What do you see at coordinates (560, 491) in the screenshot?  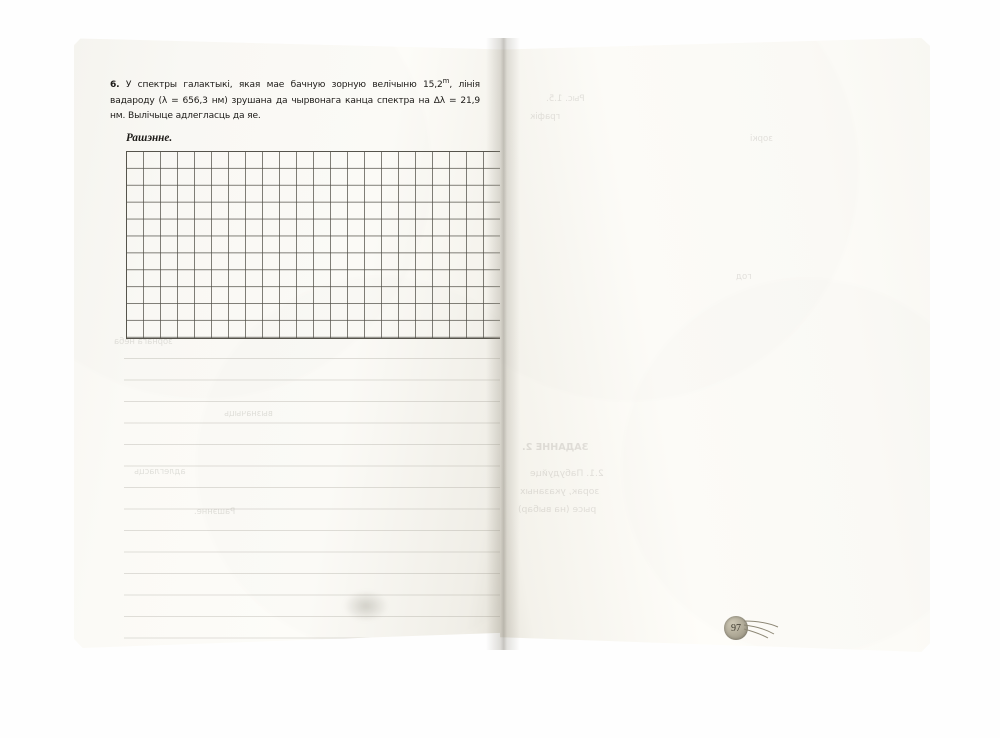 I see `ghost-text: зорак, указаных` at bounding box center [560, 491].